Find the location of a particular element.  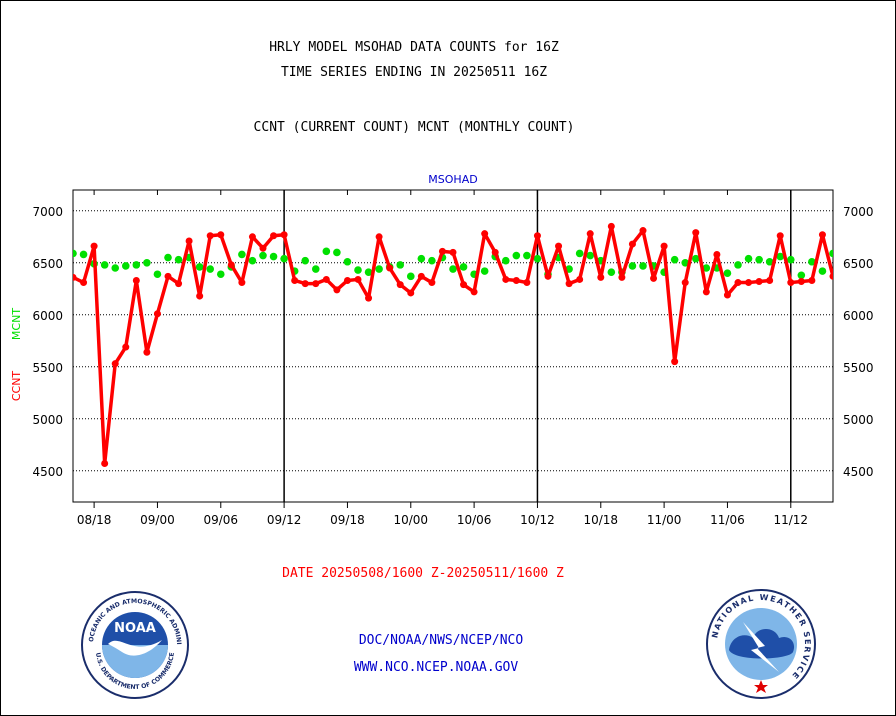

x-tick-label: 09/06 is located at coordinates (220, 520).